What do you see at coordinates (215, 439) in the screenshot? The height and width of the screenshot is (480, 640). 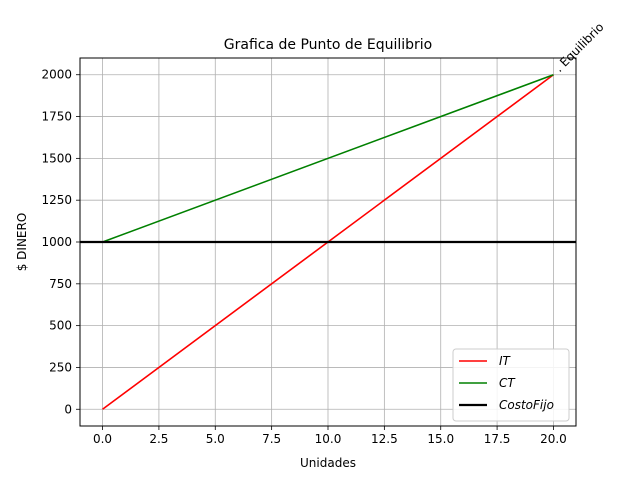 I see `x-tick-label: 5.0` at bounding box center [215, 439].